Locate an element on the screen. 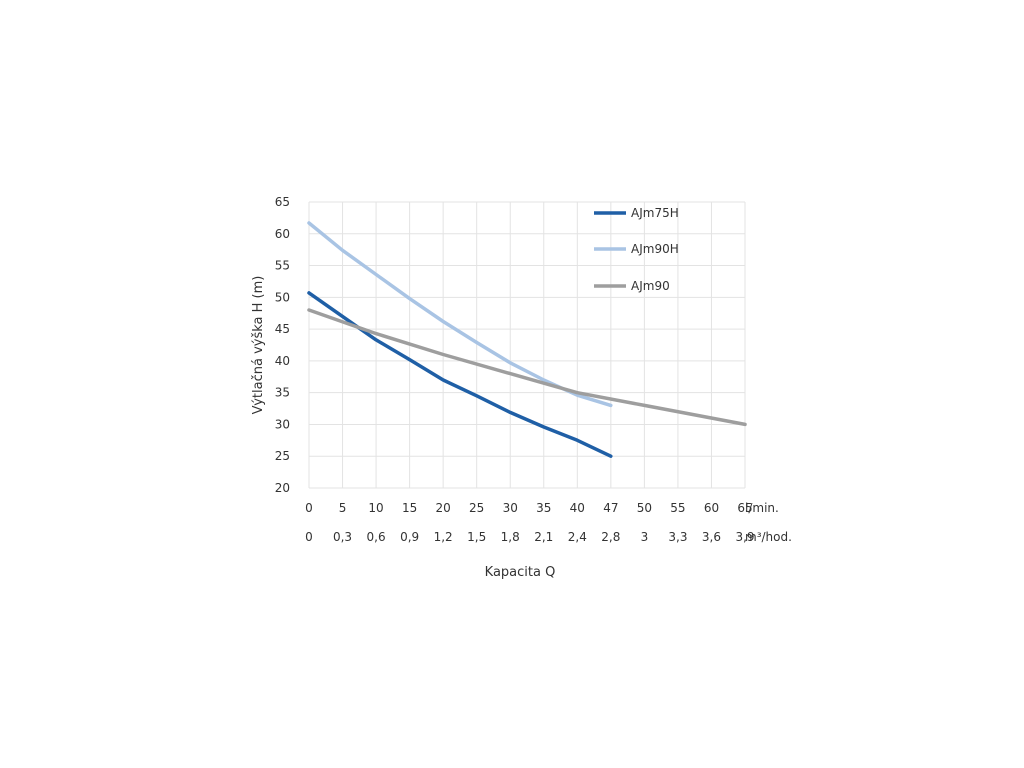 The image size is (1024, 768). x-axis-ticks-lmin: 0 5 10 15 20 25 30 35 40 47 50 55 60 65 is located at coordinates (528, 508).